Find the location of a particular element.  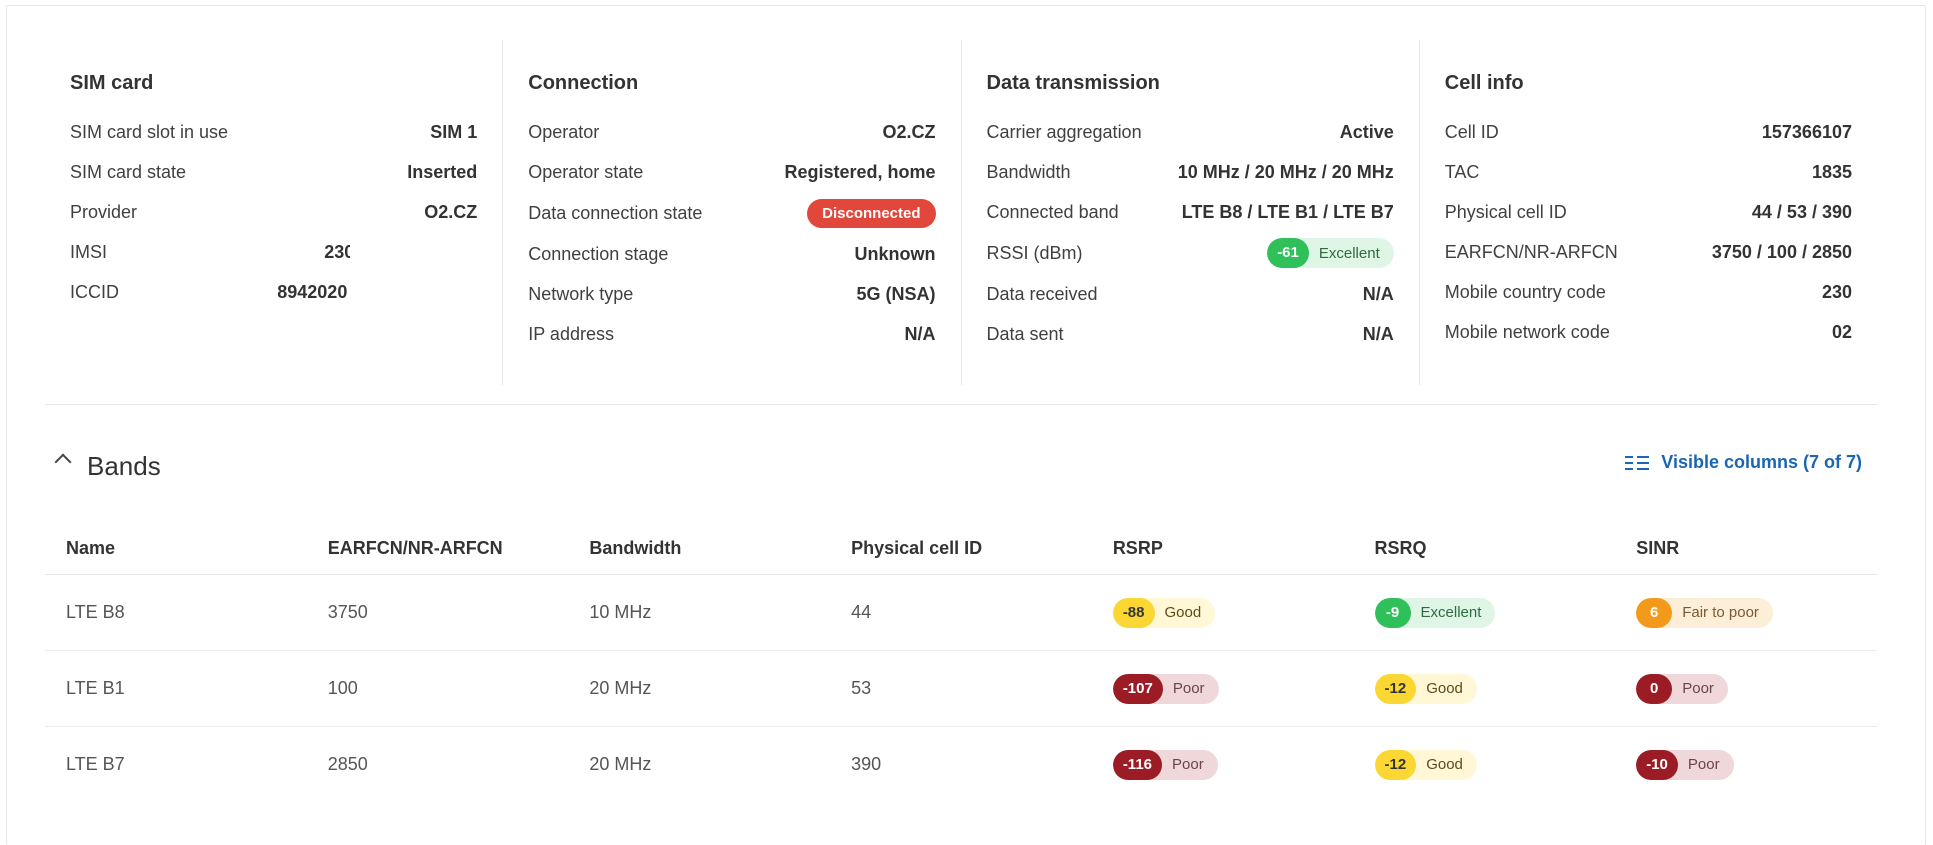

physical-cell-id: 53 is located at coordinates (961, 688).